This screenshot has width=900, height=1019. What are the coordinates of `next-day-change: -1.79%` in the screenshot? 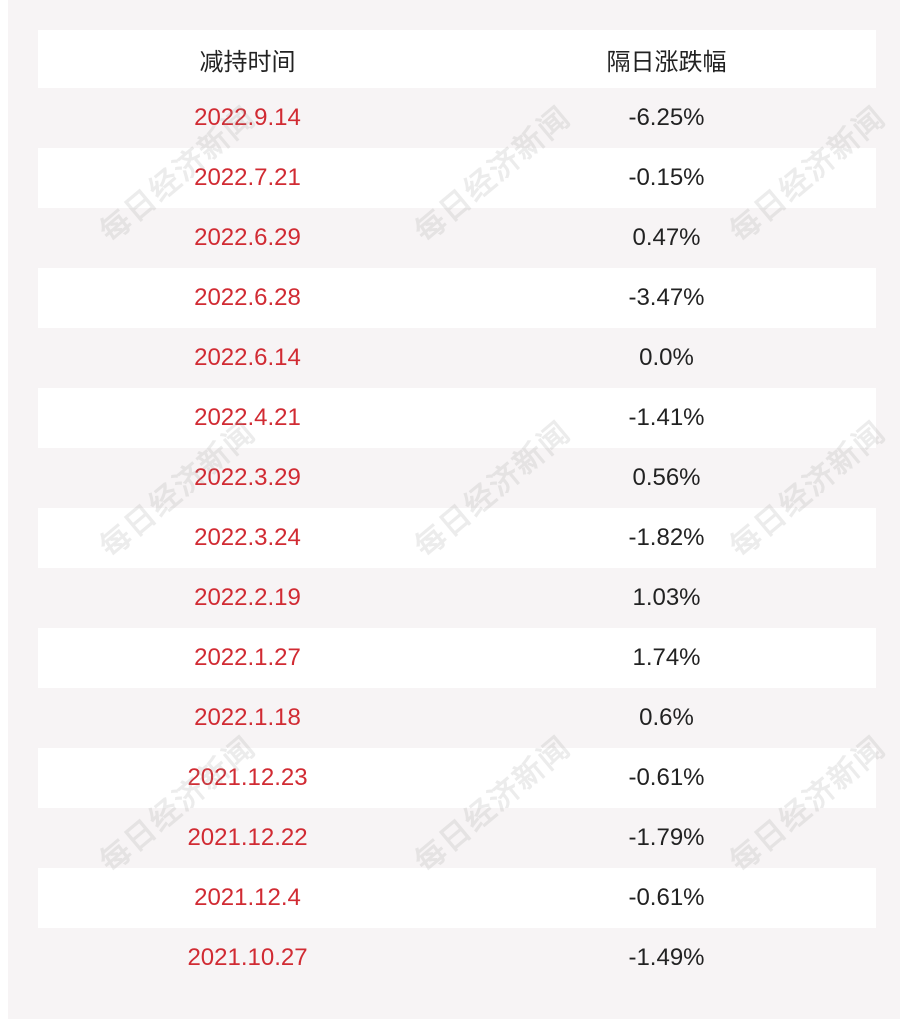 It's located at (666, 837).